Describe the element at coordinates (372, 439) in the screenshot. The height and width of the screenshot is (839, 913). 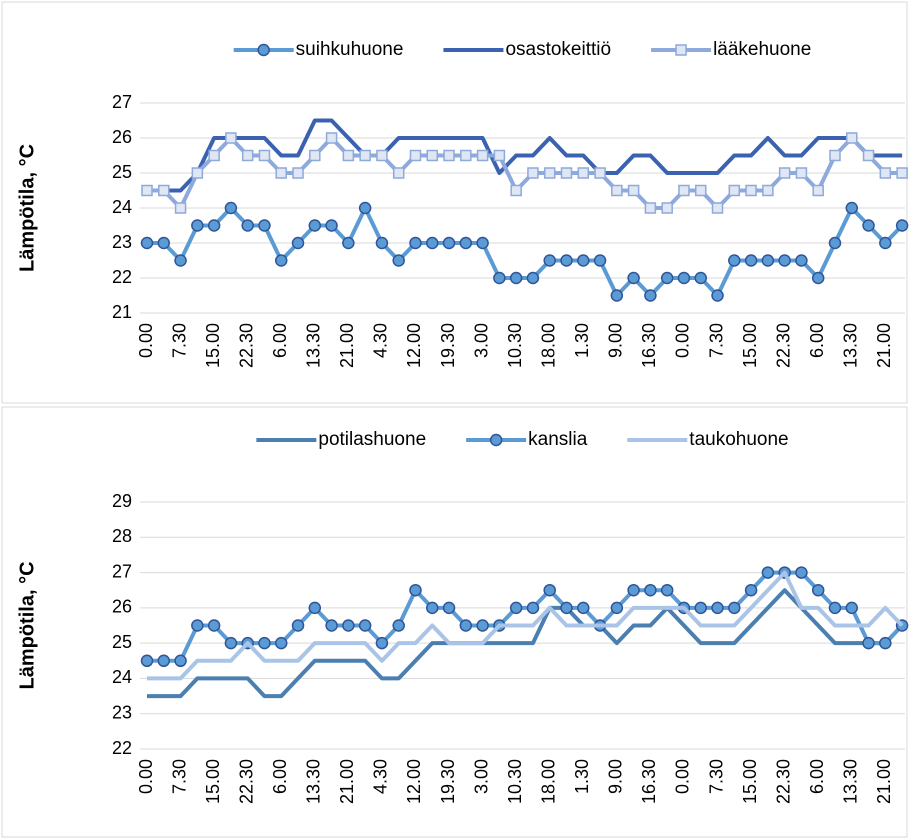
I see `legend-label: potilashuone` at that location.